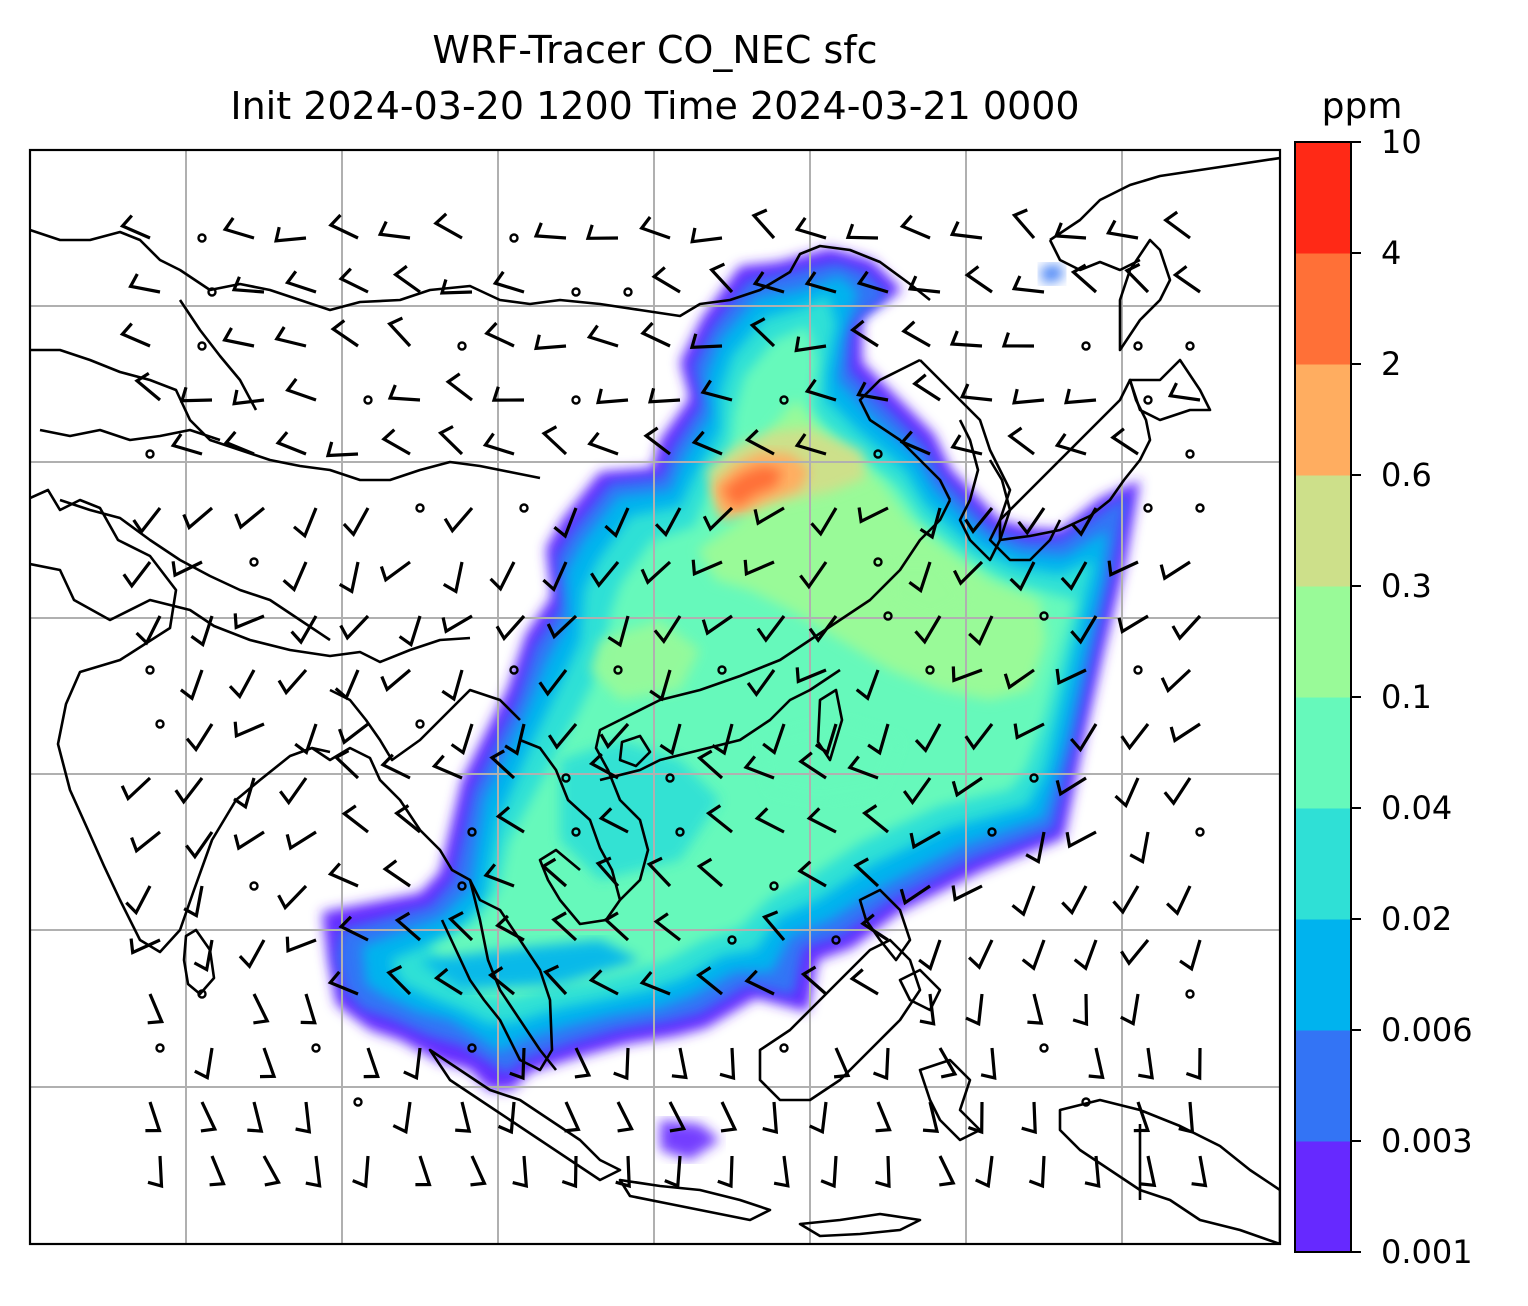  What do you see at coordinates (1406, 586) in the screenshot?
I see `colorbar-tick-label: 0.3` at bounding box center [1406, 586].